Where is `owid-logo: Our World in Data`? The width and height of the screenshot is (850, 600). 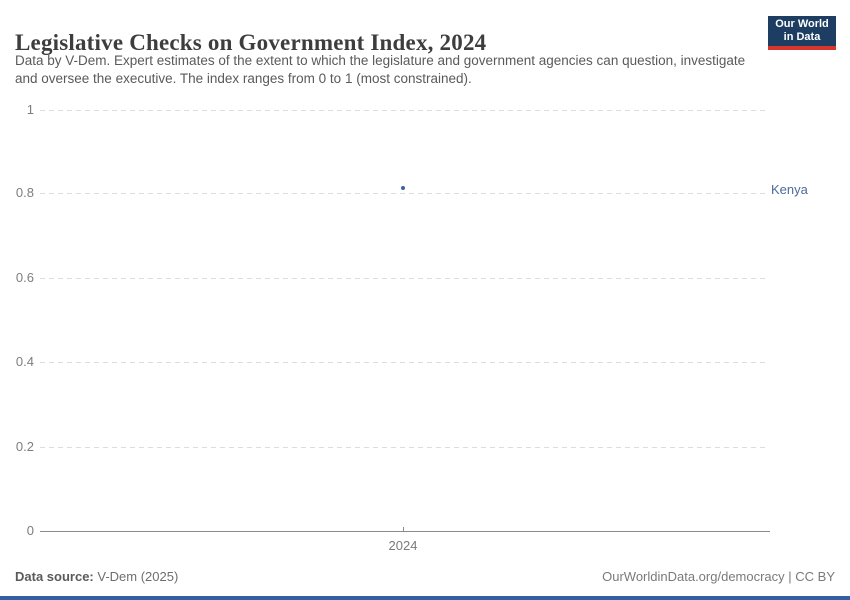
owid-logo: Our World in Data is located at coordinates (802, 33).